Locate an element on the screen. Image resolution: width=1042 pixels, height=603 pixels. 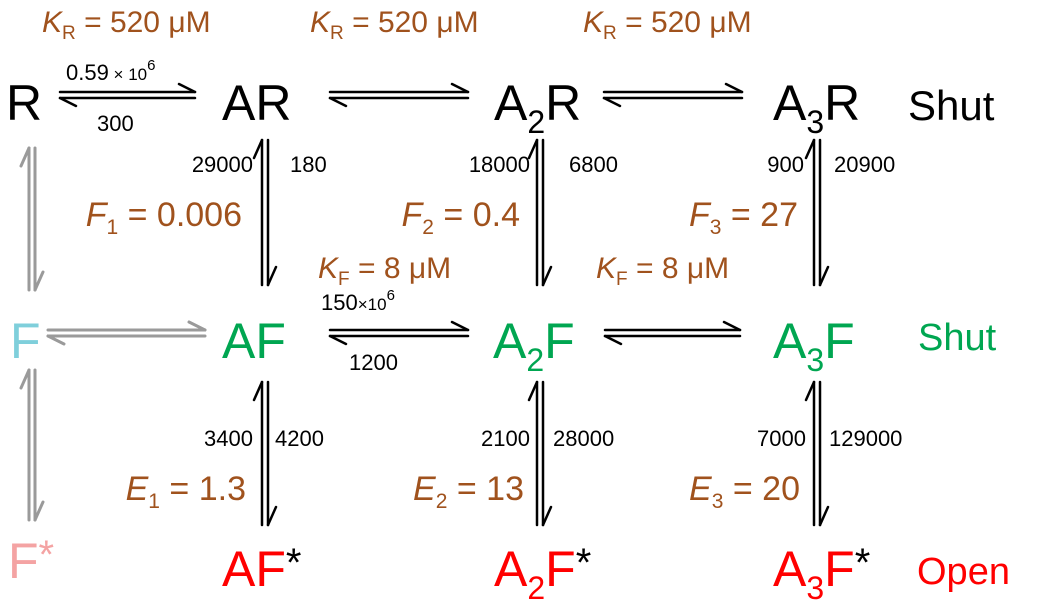
flip-rate-forward-2: 18000 is located at coordinates (499, 164).